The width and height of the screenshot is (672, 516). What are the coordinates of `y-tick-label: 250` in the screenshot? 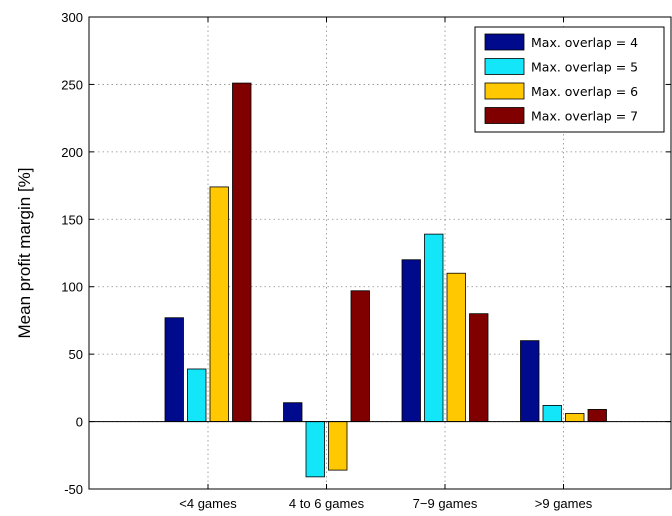 It's located at (72, 84).